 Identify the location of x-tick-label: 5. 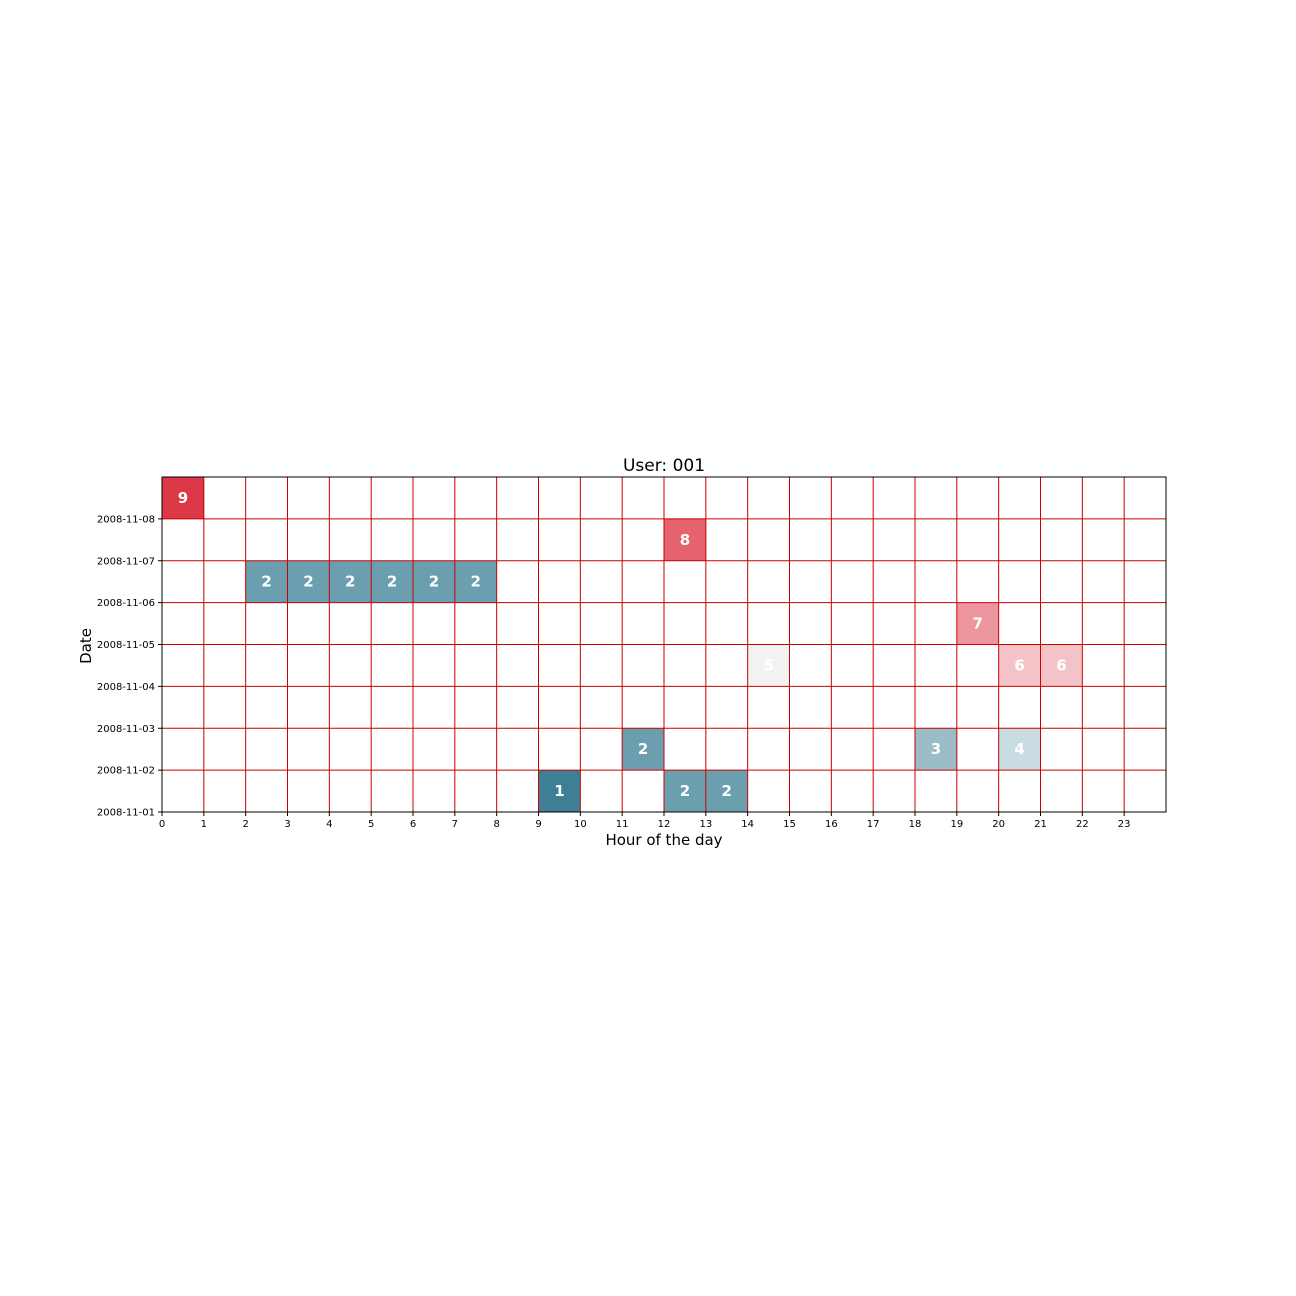
(371, 824).